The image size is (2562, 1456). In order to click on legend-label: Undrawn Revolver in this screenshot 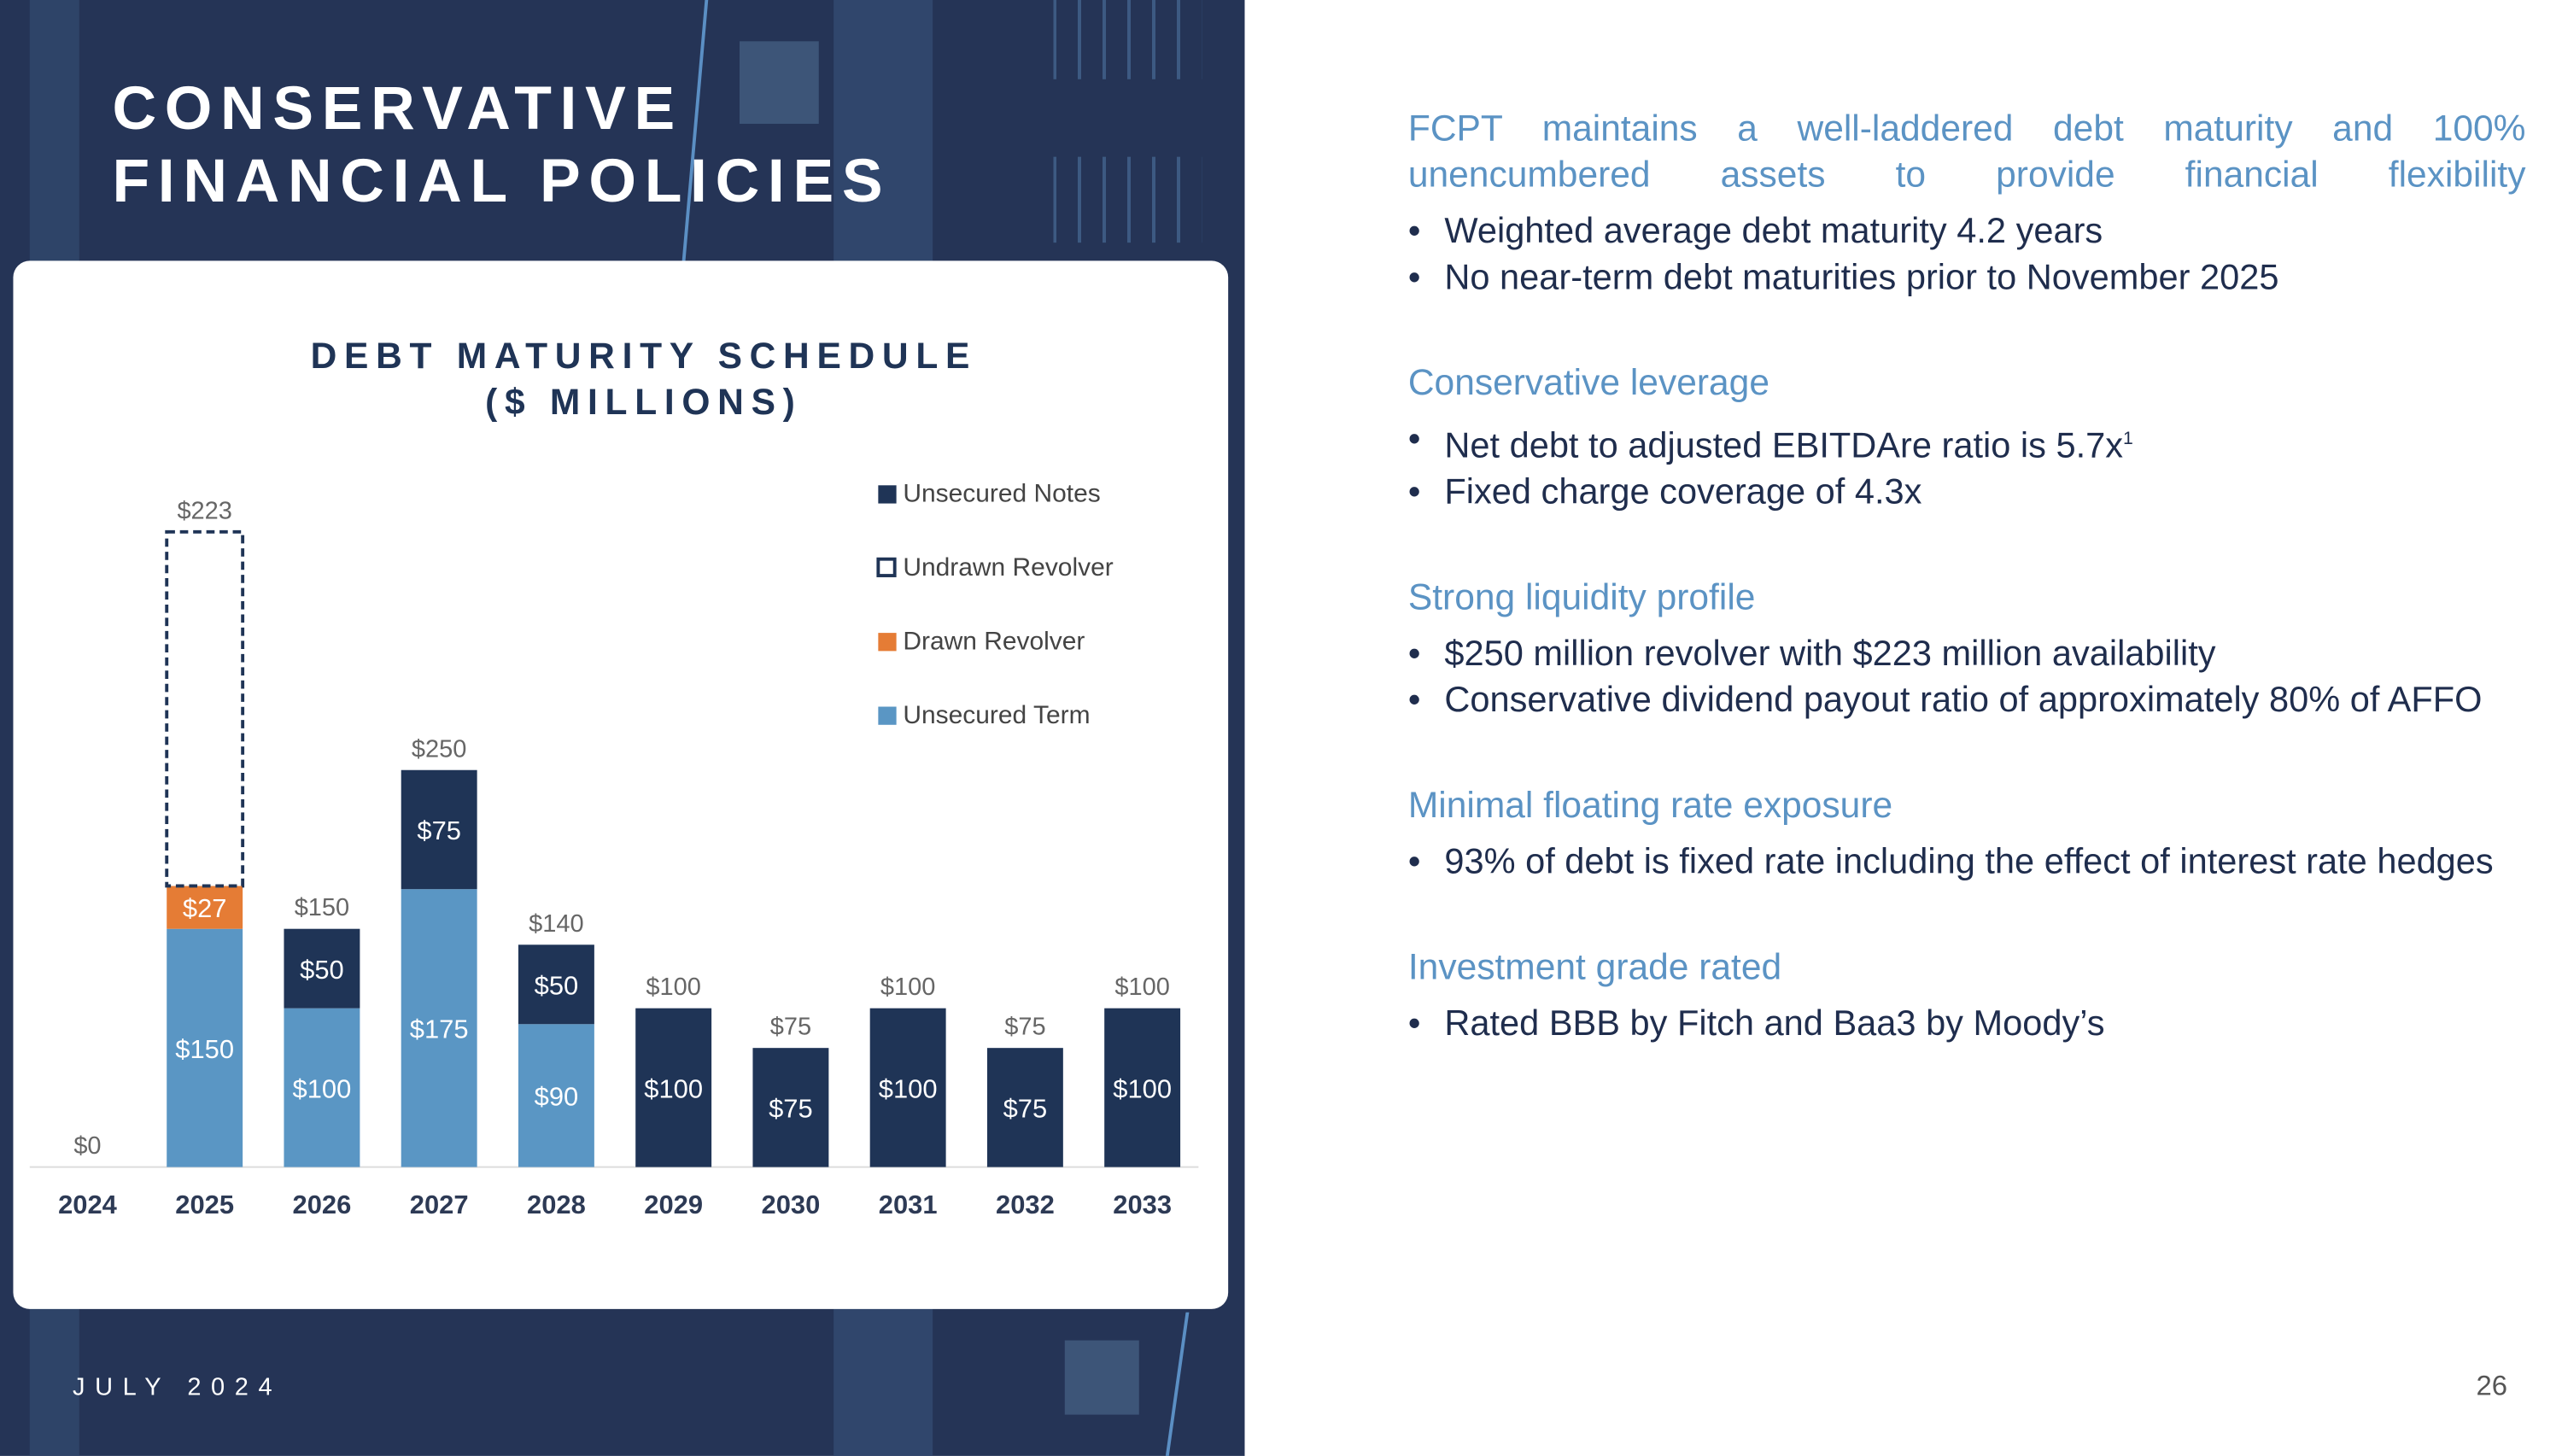, I will do `click(1008, 568)`.